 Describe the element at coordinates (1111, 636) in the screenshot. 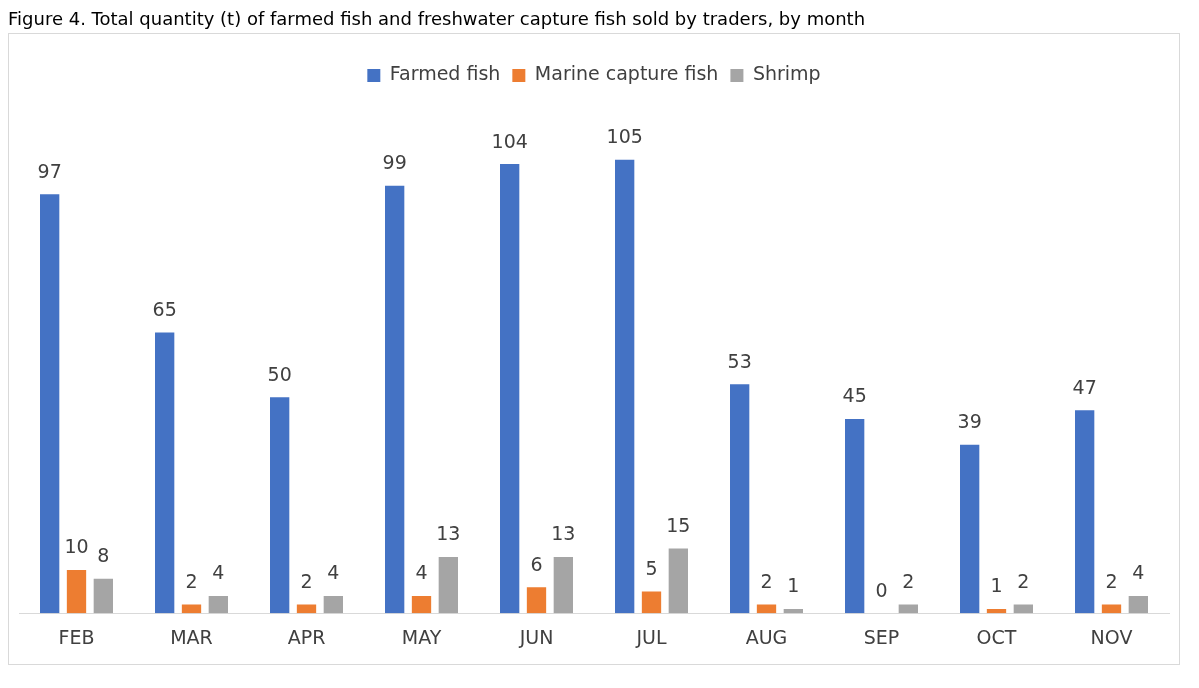

I see `x-tick-label: NOV` at that location.